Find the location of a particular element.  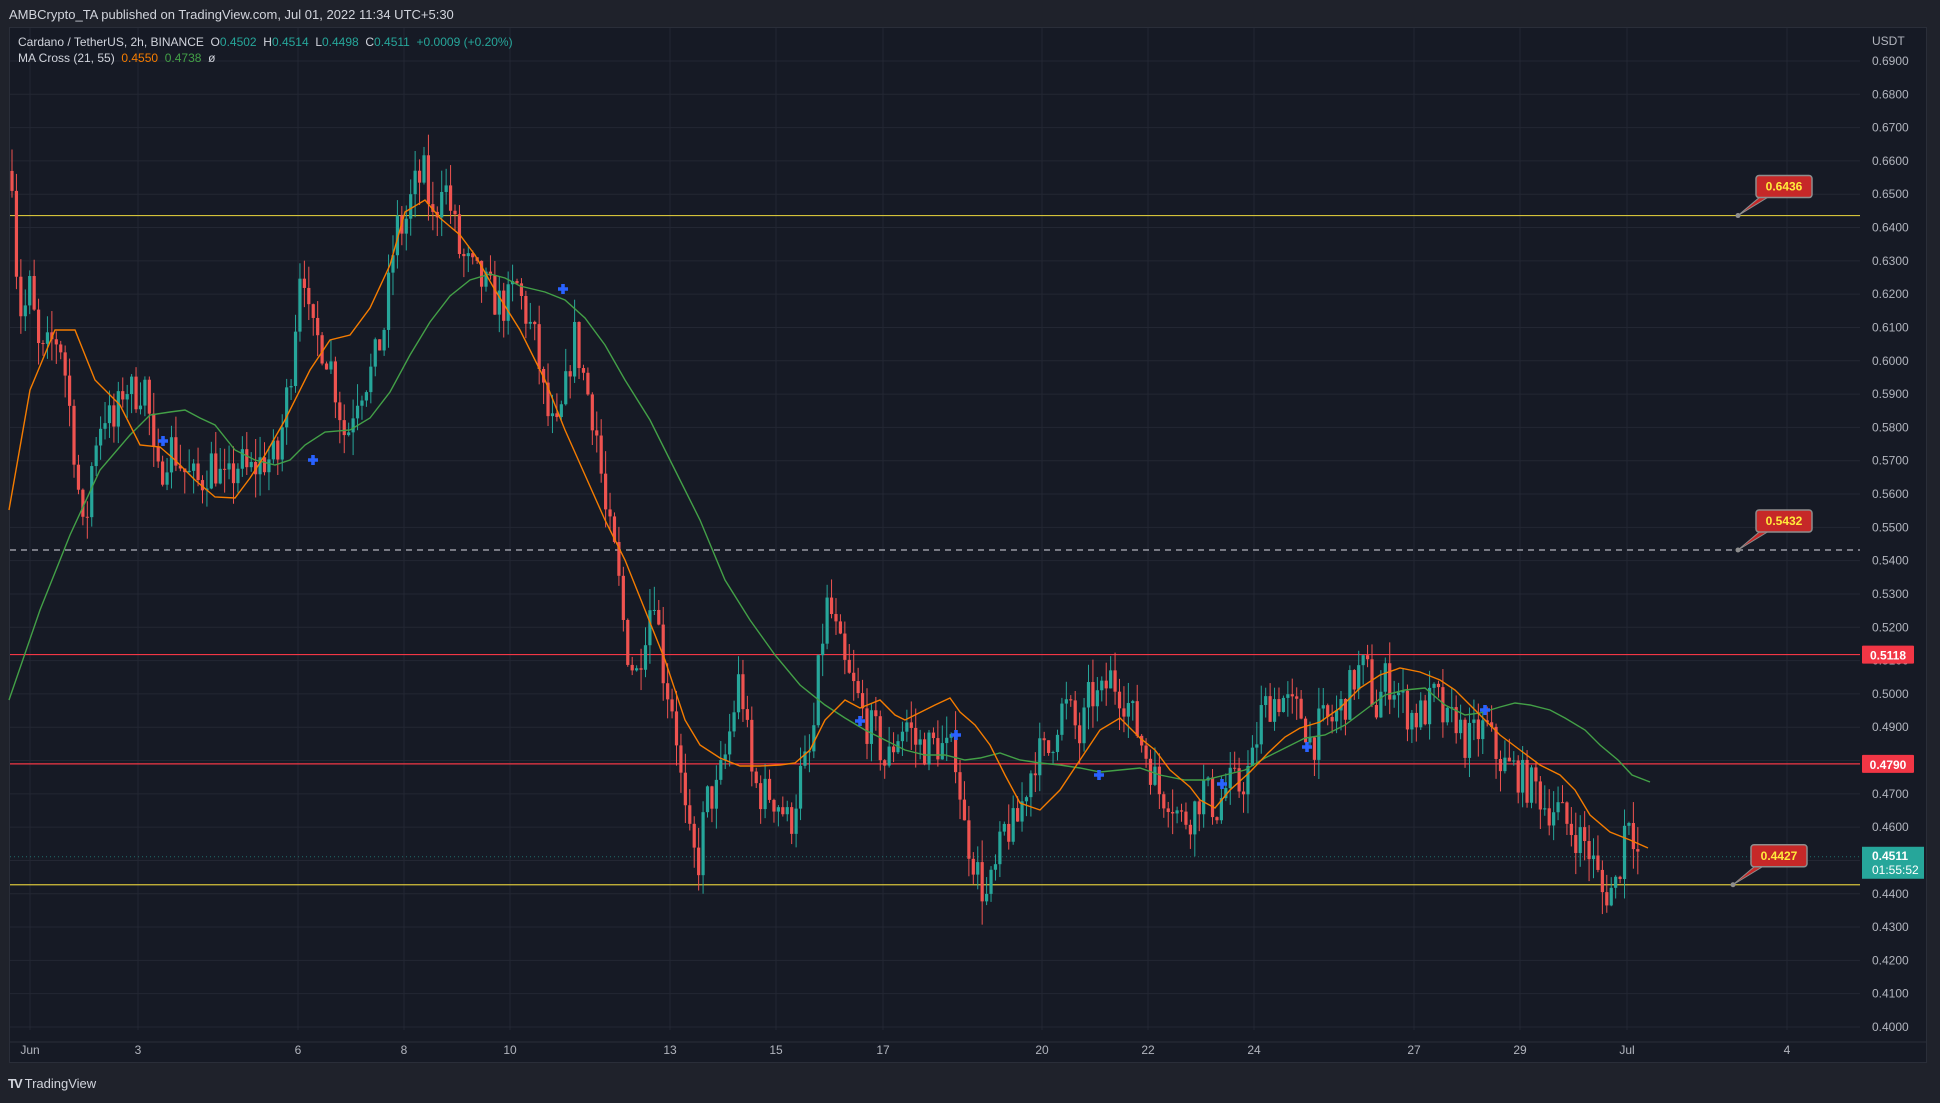

time-tick: Jul is located at coordinates (1626, 1050).